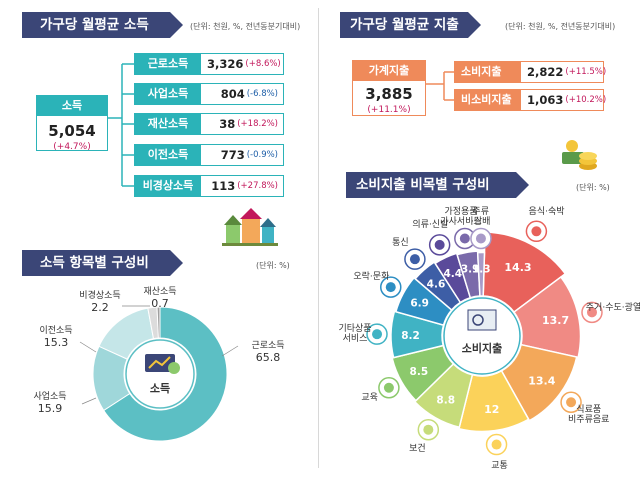 The width and height of the screenshot is (640, 478). What do you see at coordinates (589, 415) in the screenshot?
I see `consumption-pie-label: 식료품 비주류음료` at bounding box center [589, 415].